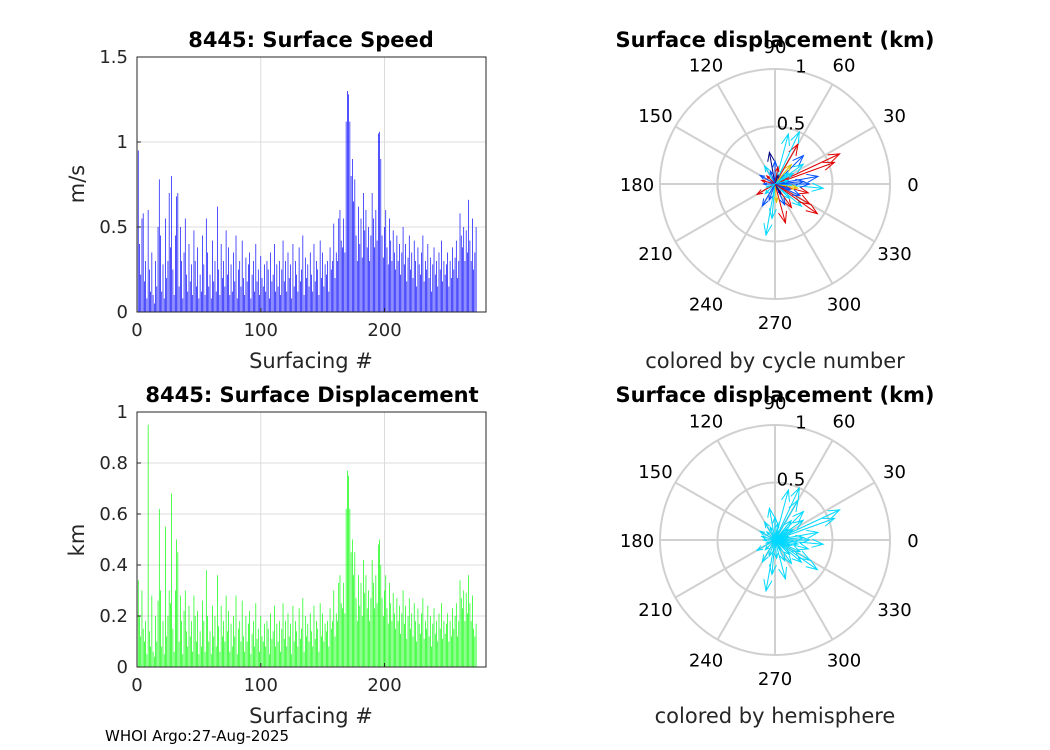 The image size is (1050, 750). I want to click on displacement-y-tick-label: 1, so click(122, 412).